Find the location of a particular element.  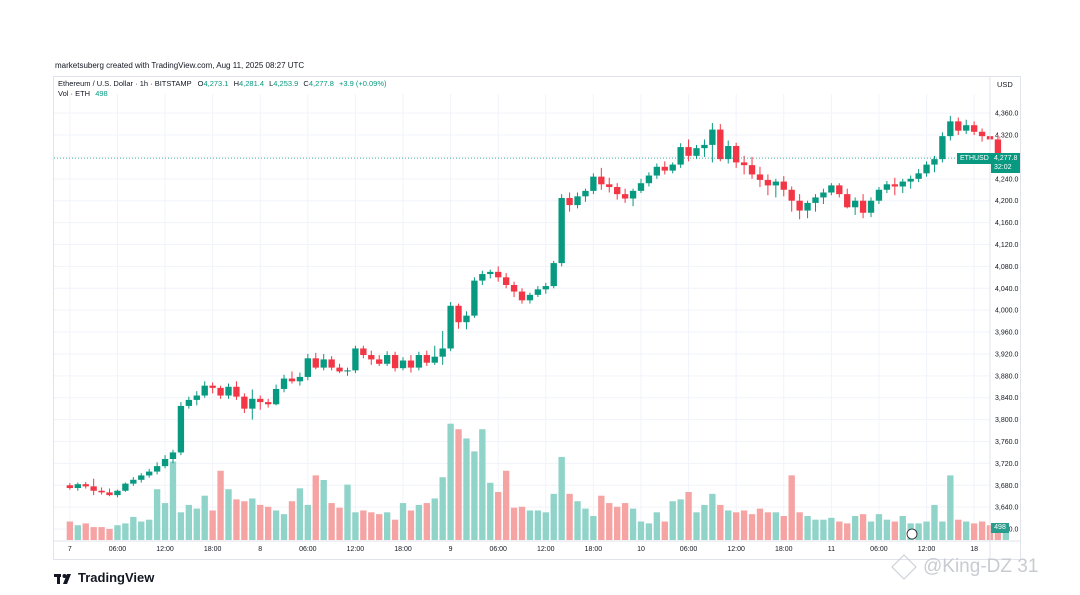

y-tick-label: 3,880.0 is located at coordinates (1006, 376).